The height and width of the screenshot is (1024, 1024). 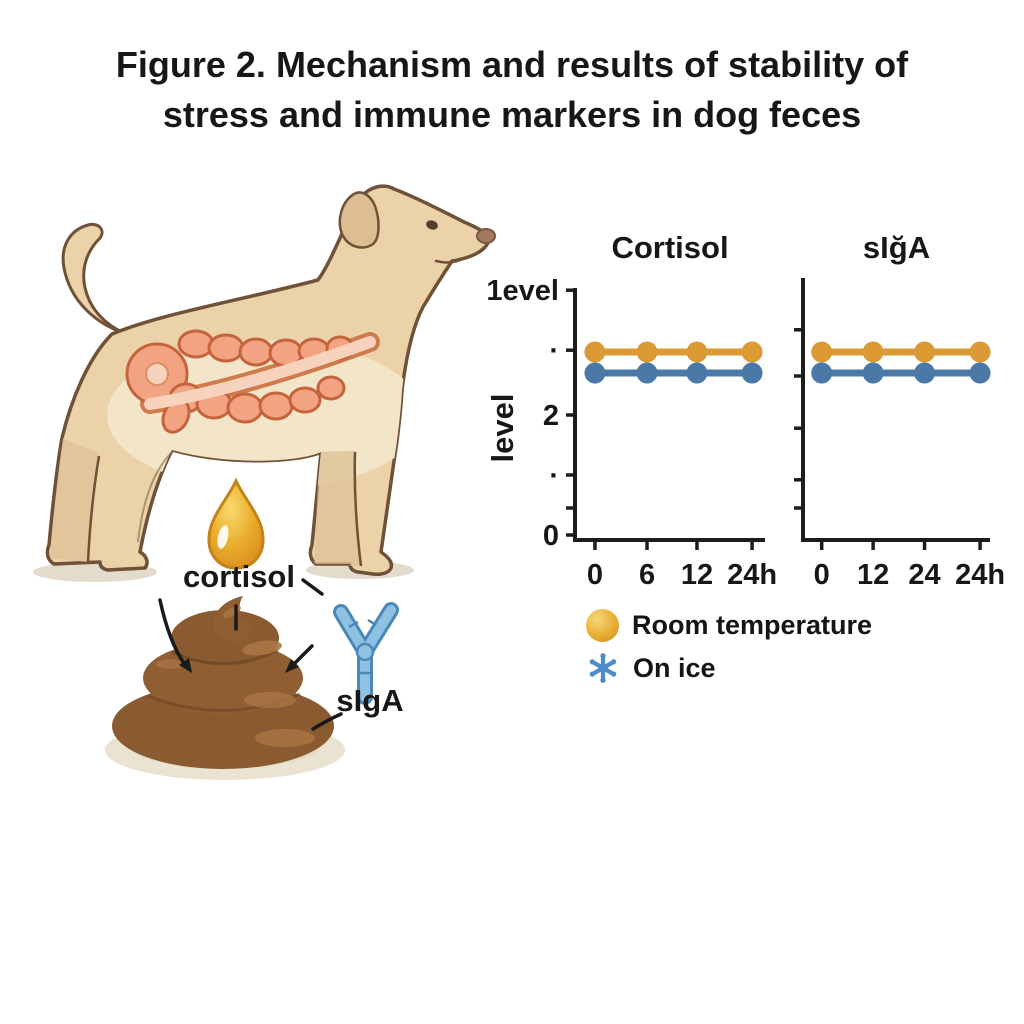 What do you see at coordinates (729, 647) in the screenshot?
I see `chart-legend: Room temperature On ice` at bounding box center [729, 647].